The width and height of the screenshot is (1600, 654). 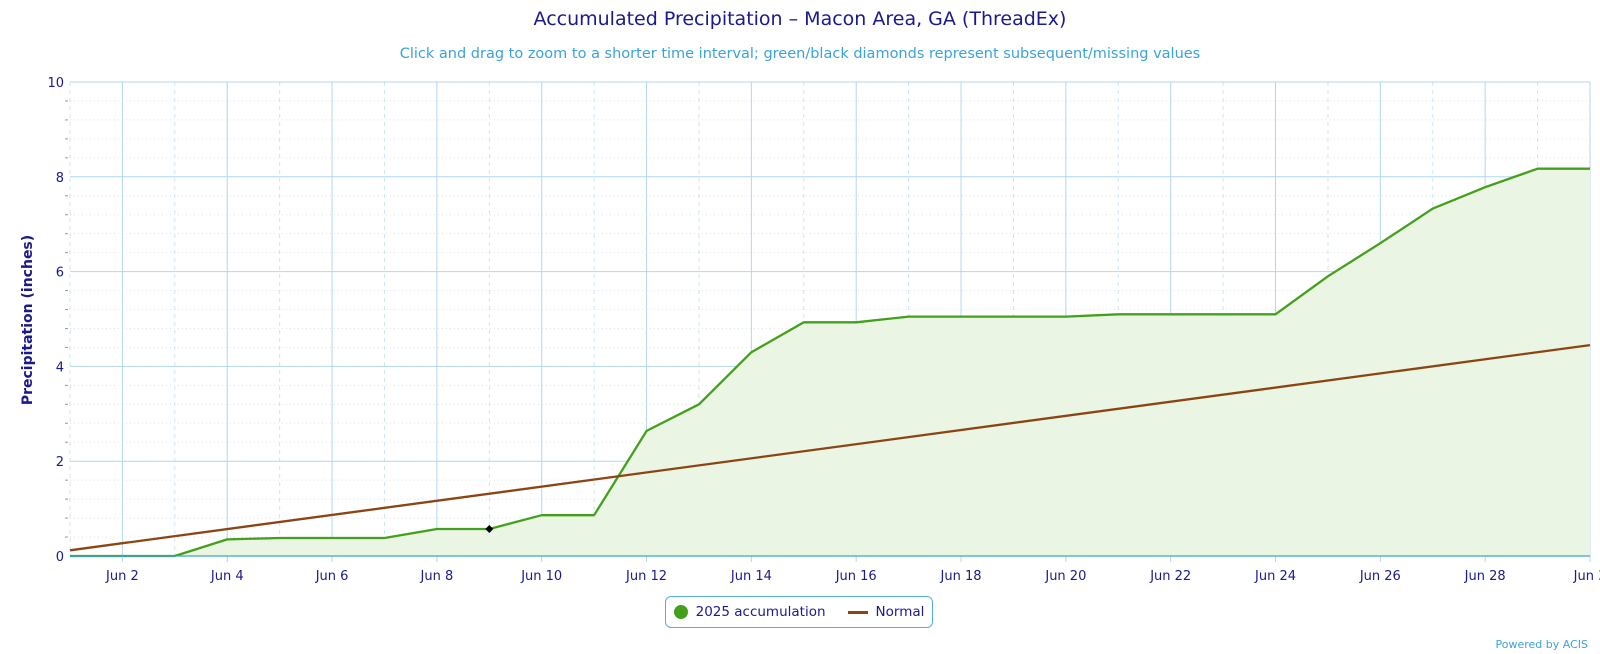 What do you see at coordinates (60, 367) in the screenshot?
I see `y-tick-label: 4` at bounding box center [60, 367].